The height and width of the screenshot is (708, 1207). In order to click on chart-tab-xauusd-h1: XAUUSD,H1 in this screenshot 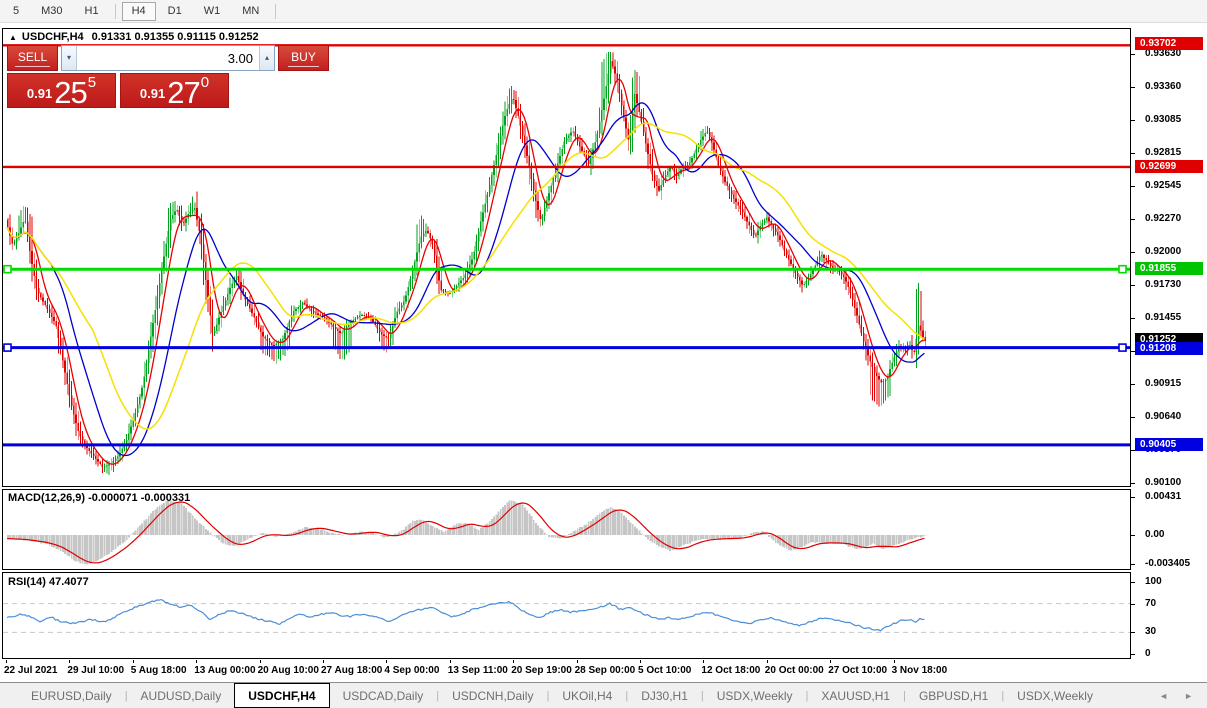, I will do `click(856, 695)`.